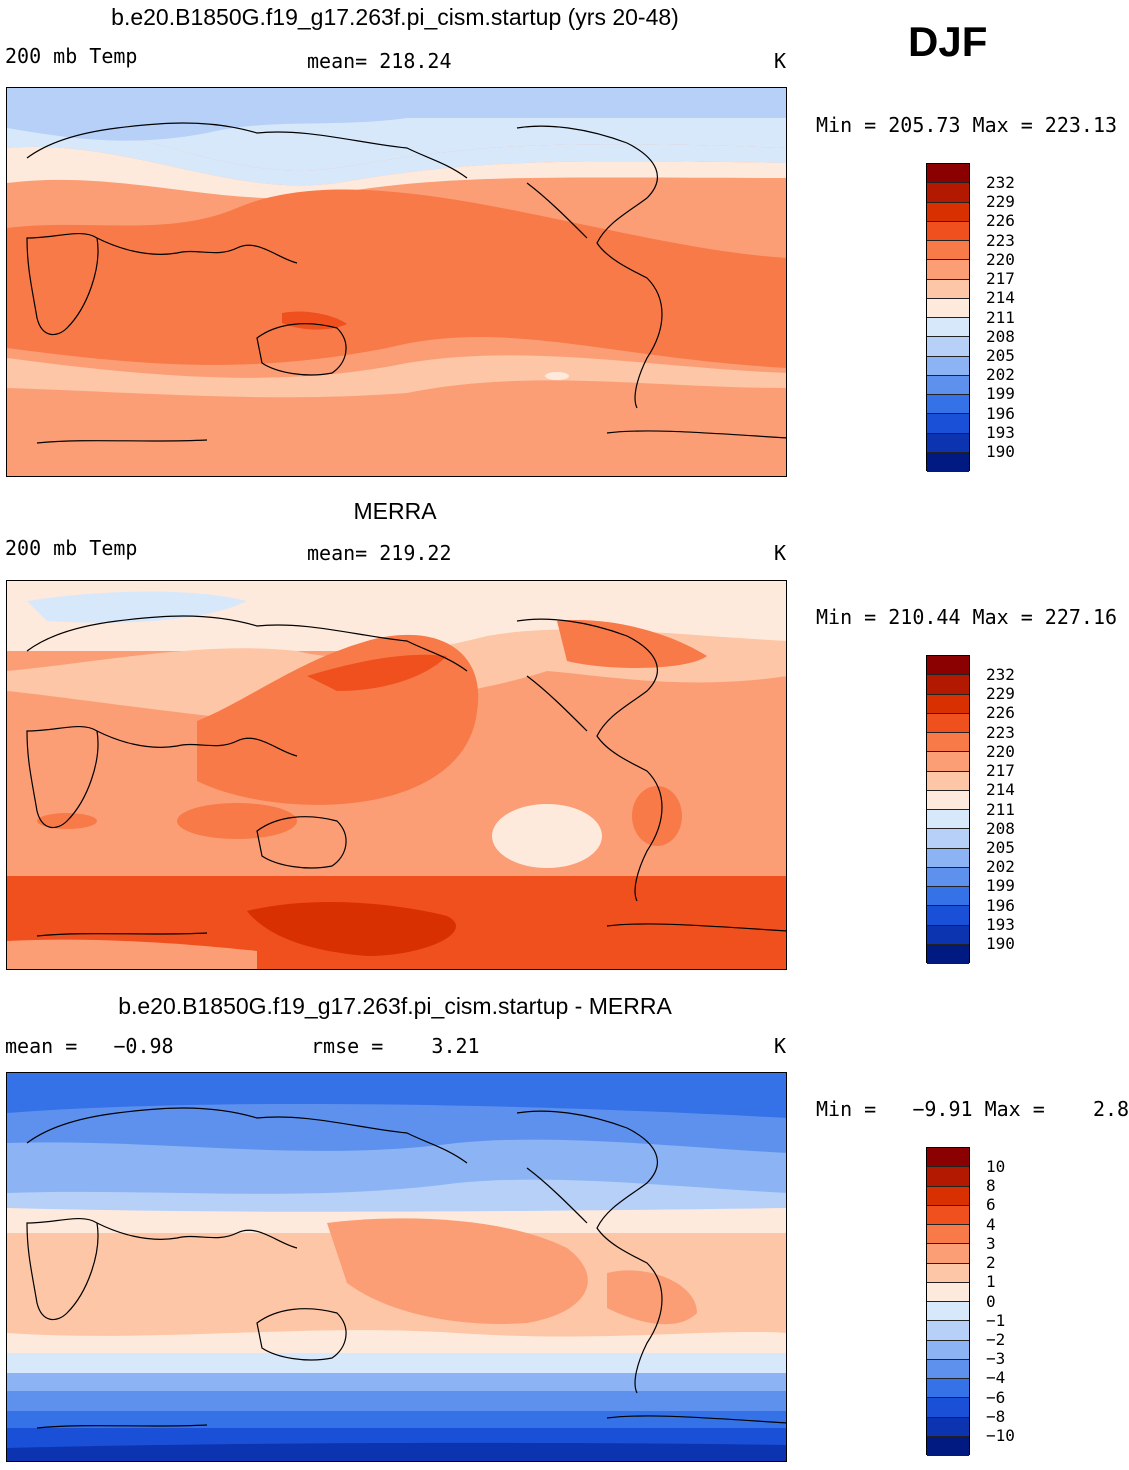 The image size is (1129, 1470). What do you see at coordinates (1000, 847) in the screenshot?
I see `panel2-colorbar-label: 205` at bounding box center [1000, 847].